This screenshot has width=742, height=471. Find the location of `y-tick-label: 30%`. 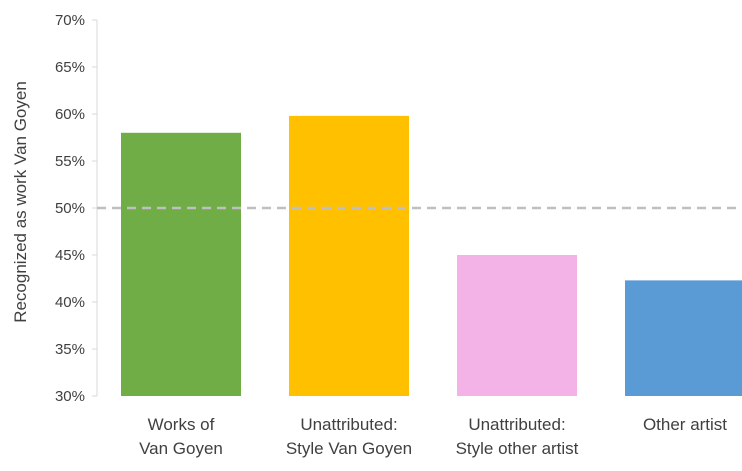

y-tick-label: 30% is located at coordinates (70, 396).